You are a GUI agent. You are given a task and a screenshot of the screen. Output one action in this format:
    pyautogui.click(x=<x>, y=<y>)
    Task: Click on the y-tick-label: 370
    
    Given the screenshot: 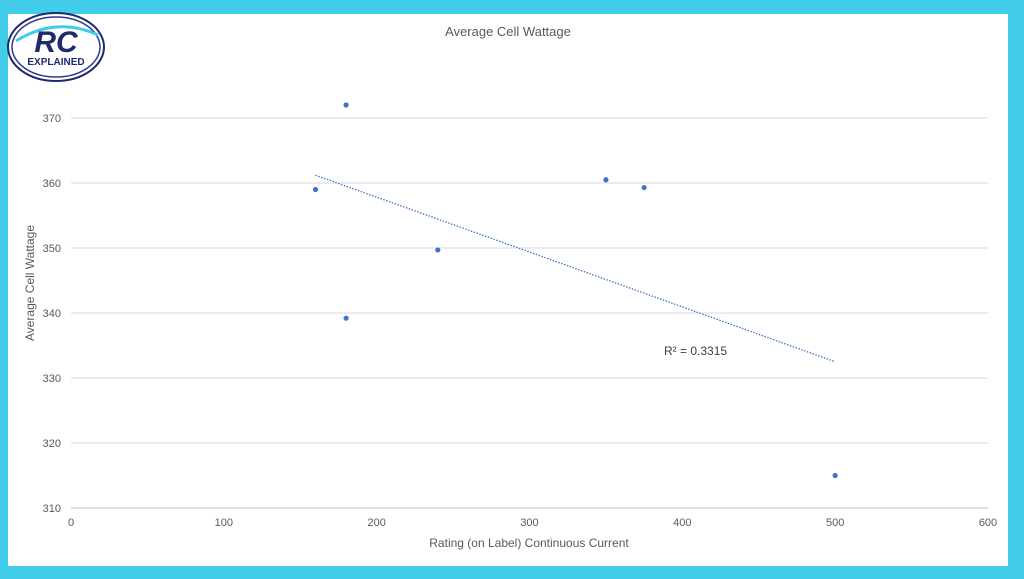 What is the action you would take?
    pyautogui.click(x=52, y=119)
    